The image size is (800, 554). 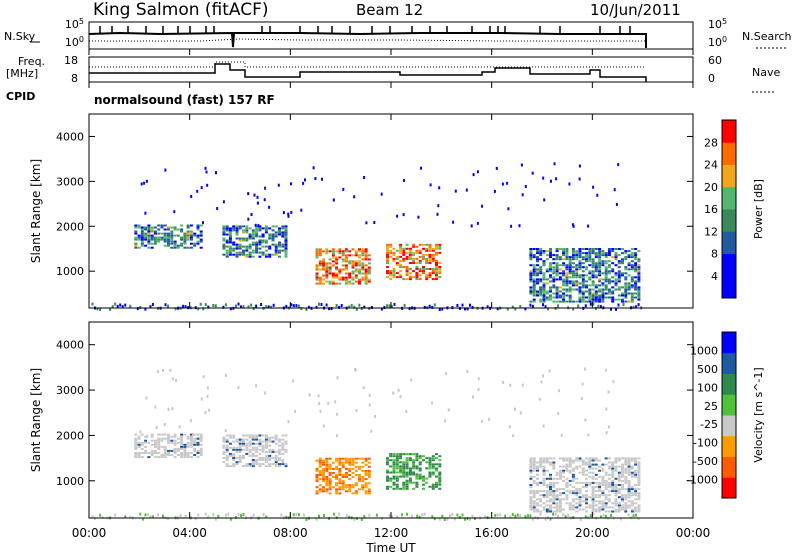 What do you see at coordinates (290, 533) in the screenshot?
I see `x-tick-label: 08:00` at bounding box center [290, 533].